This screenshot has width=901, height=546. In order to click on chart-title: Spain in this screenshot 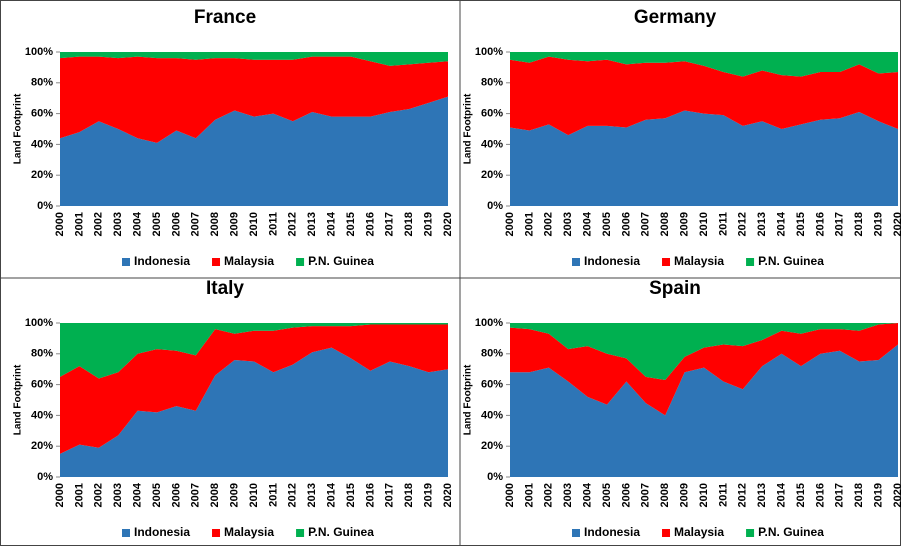, I will do `click(675, 288)`.